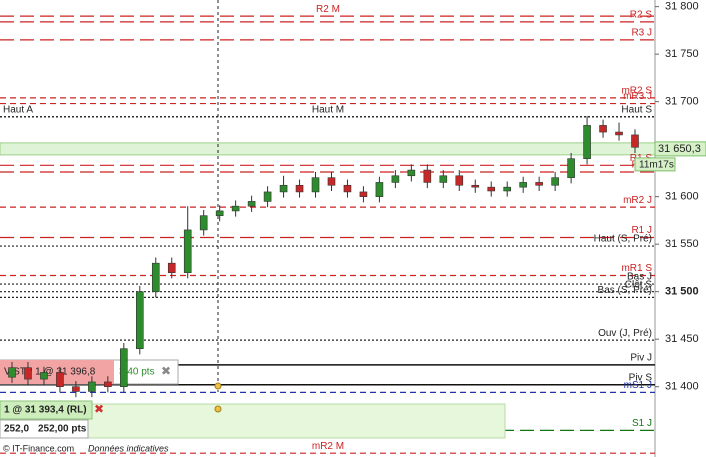 The height and width of the screenshot is (457, 706). What do you see at coordinates (16, 429) in the screenshot?
I see `pnl: 252,0` at bounding box center [16, 429].